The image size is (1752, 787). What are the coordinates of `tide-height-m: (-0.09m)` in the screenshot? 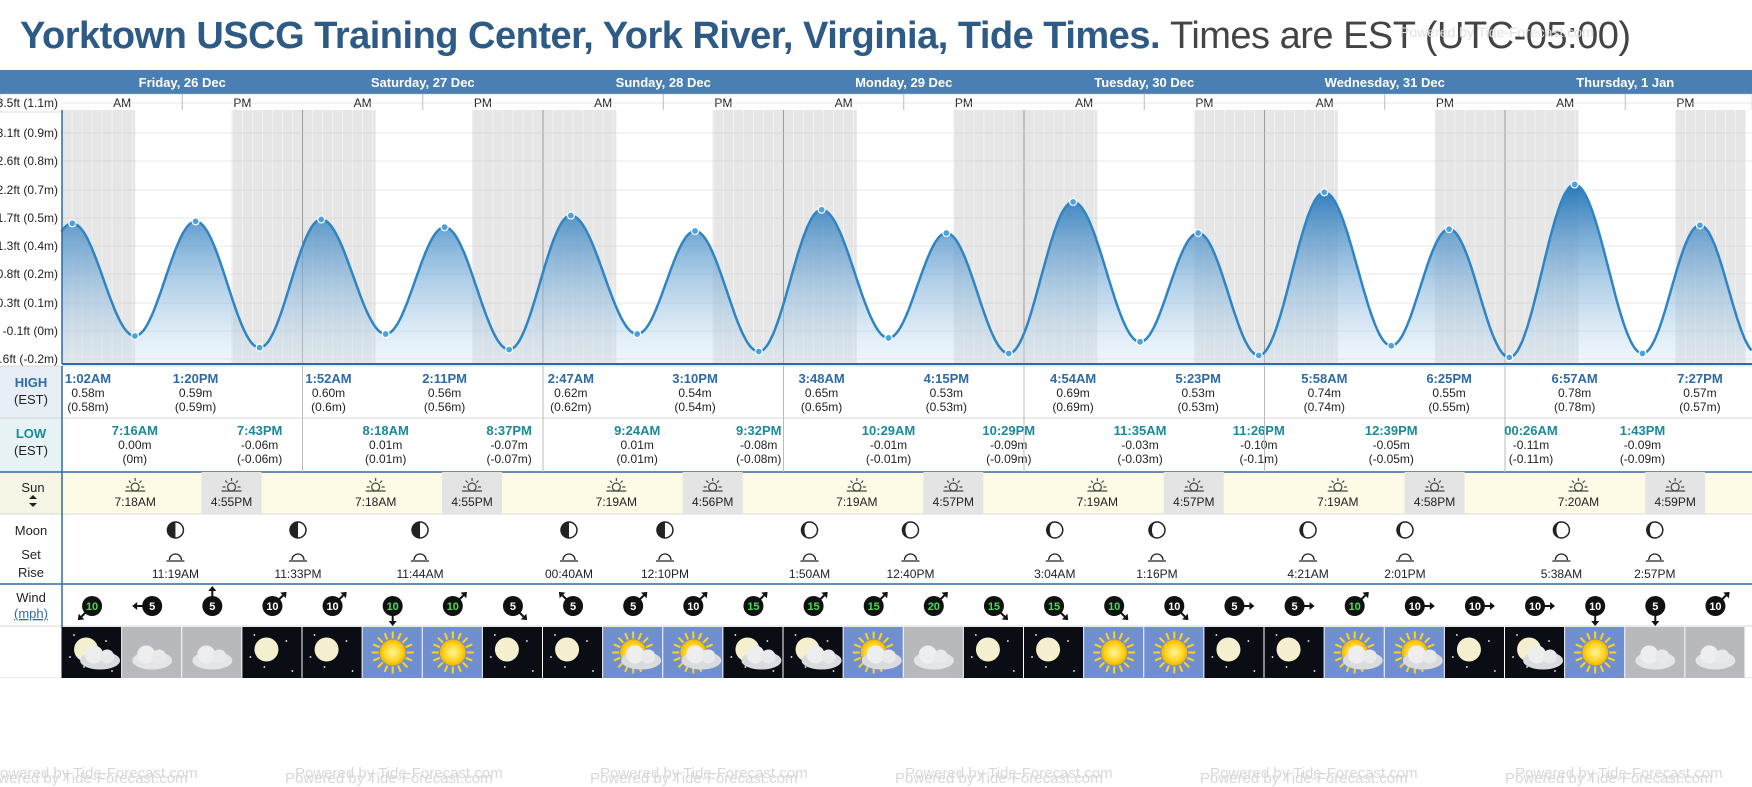 It's located at (1642, 459).